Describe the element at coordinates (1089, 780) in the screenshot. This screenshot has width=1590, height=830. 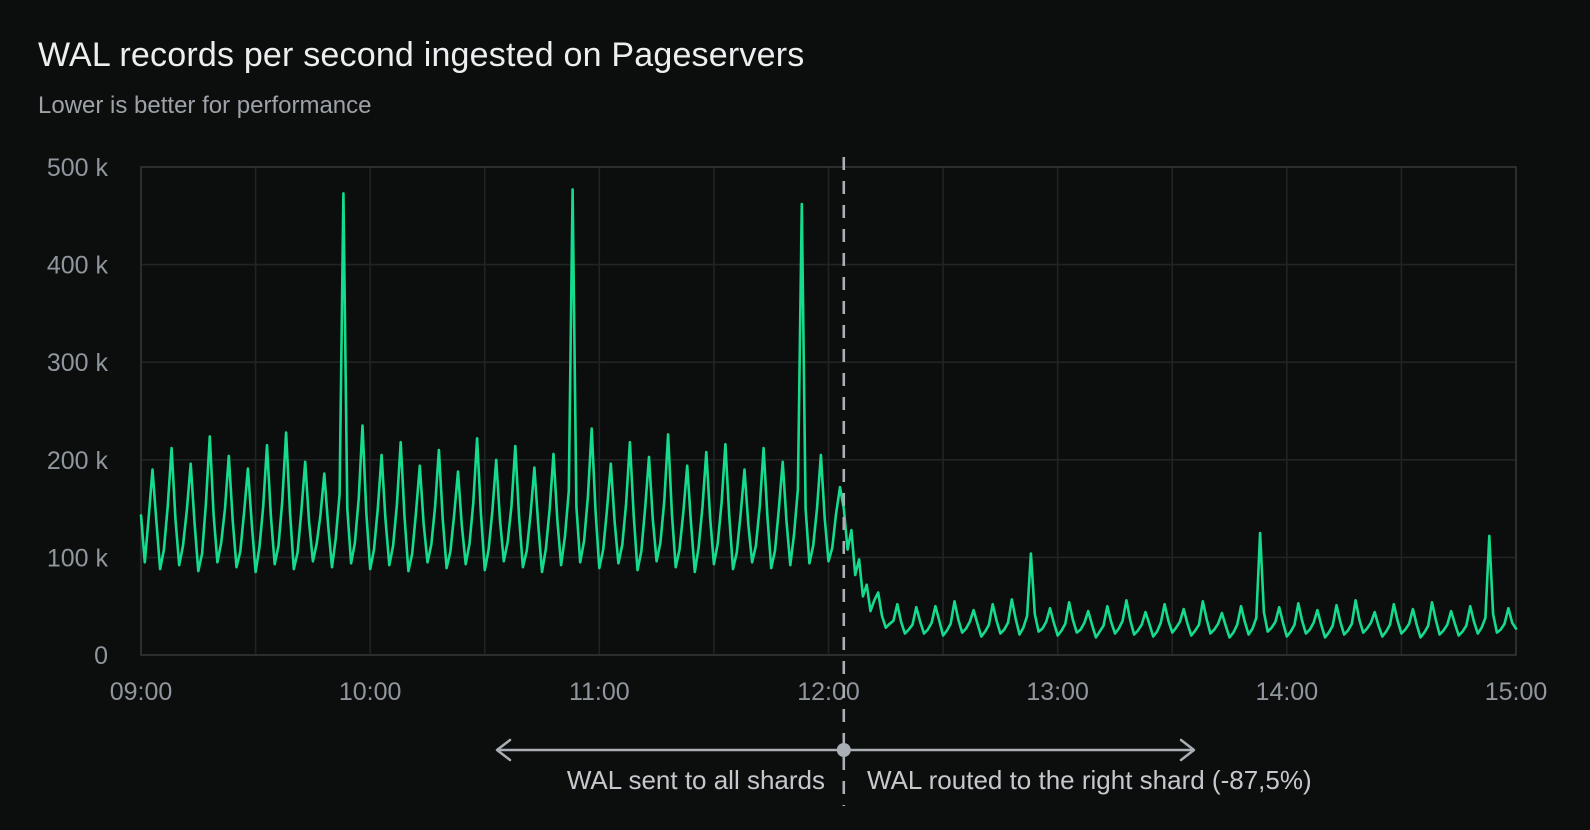
I see `annotation-right-label: WAL routed to the right shard (-87,5%)` at that location.